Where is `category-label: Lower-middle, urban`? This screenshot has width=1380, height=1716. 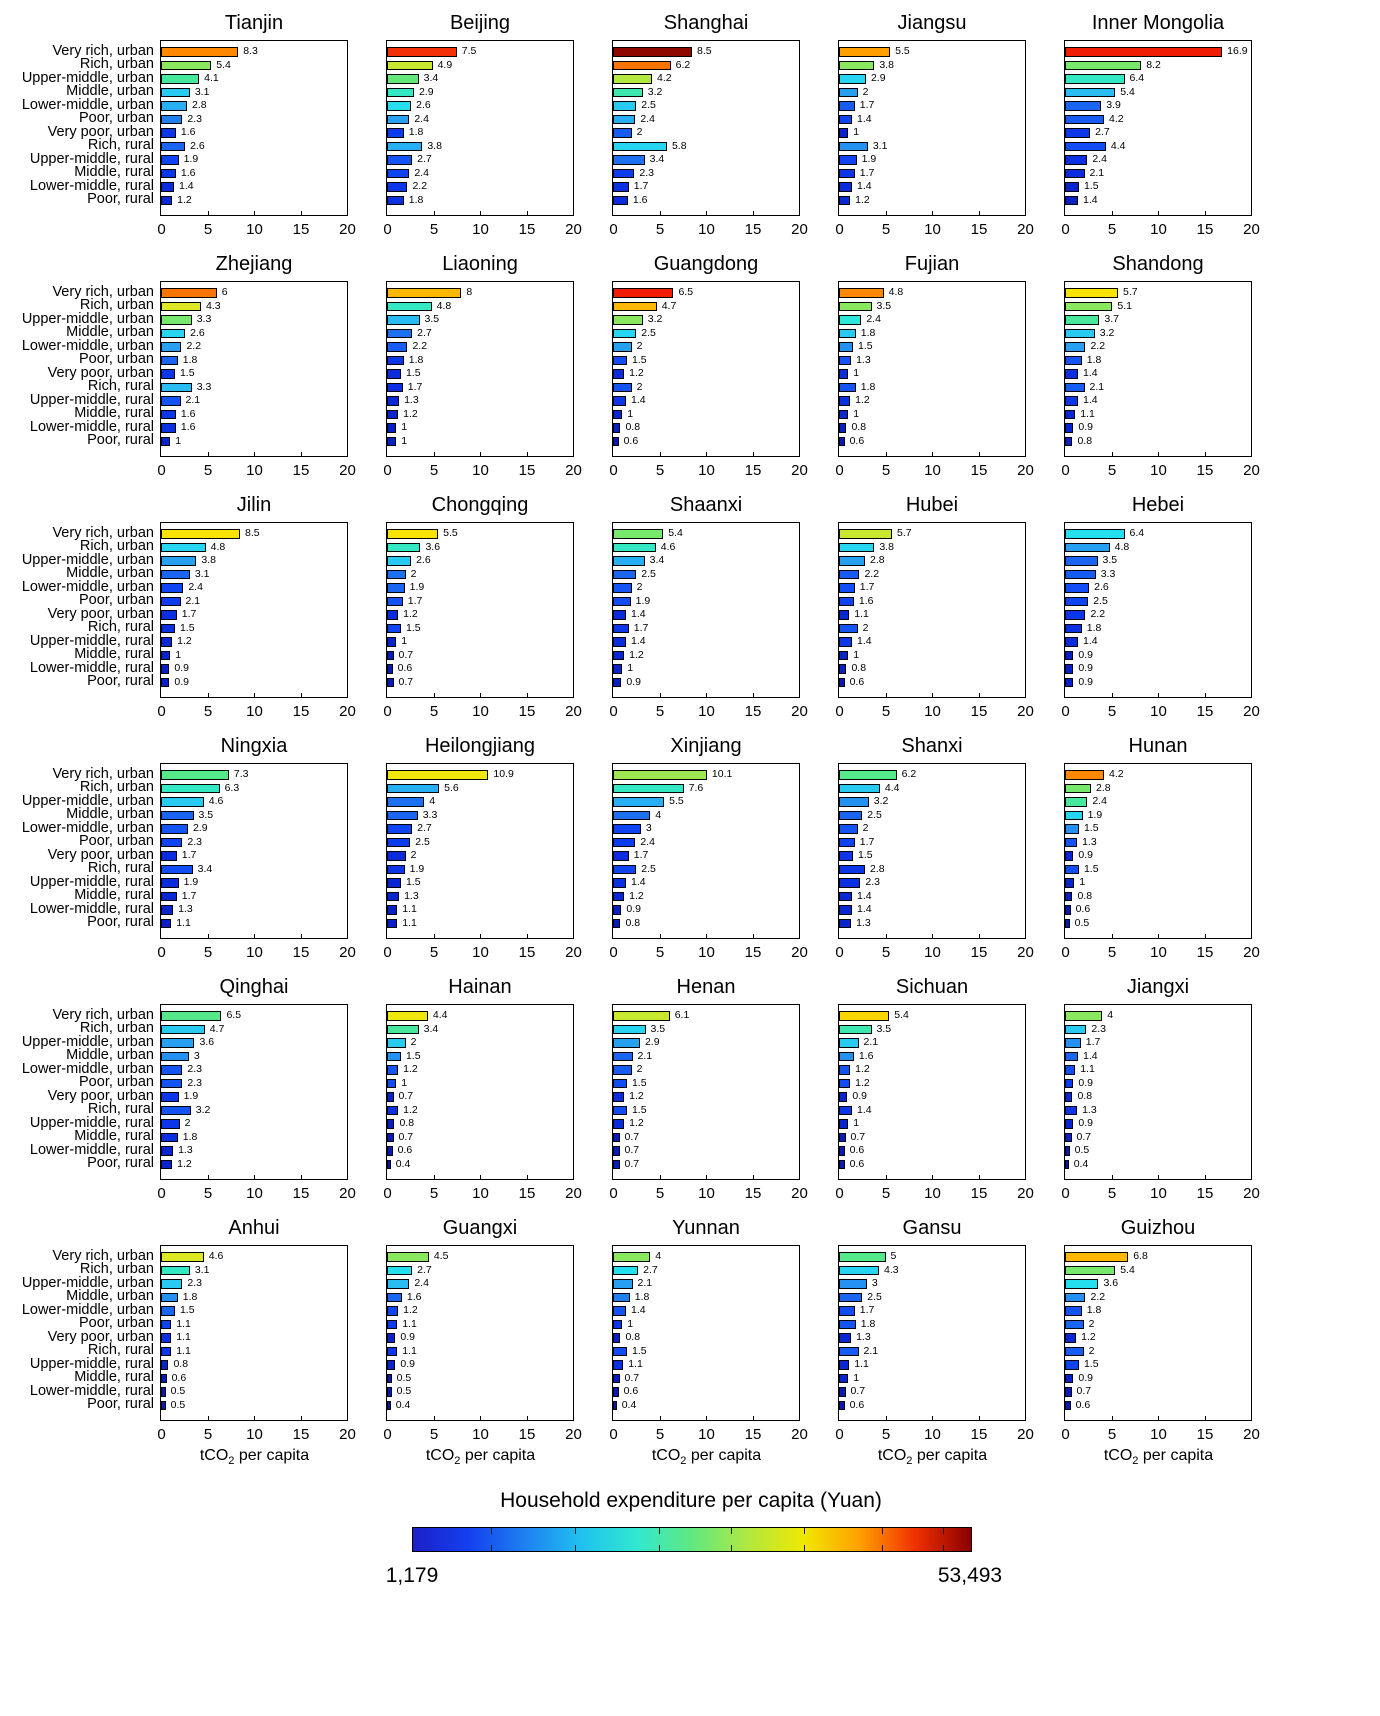
category-label: Lower-middle, urban is located at coordinates (87, 345).